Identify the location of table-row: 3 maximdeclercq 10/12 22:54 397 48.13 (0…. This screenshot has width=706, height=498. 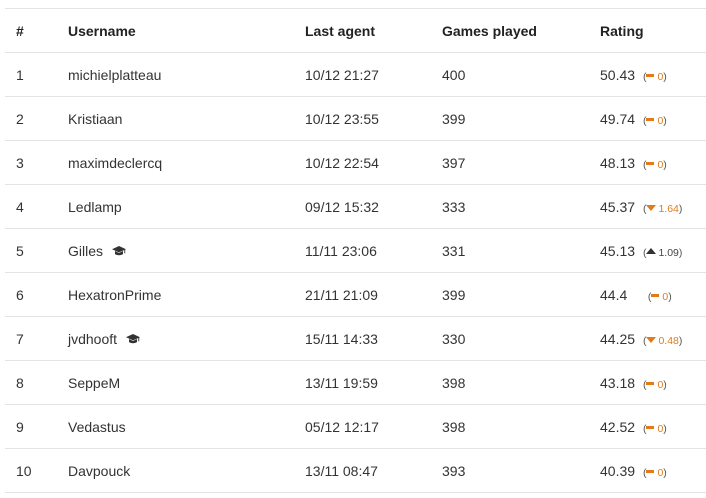
(355, 162).